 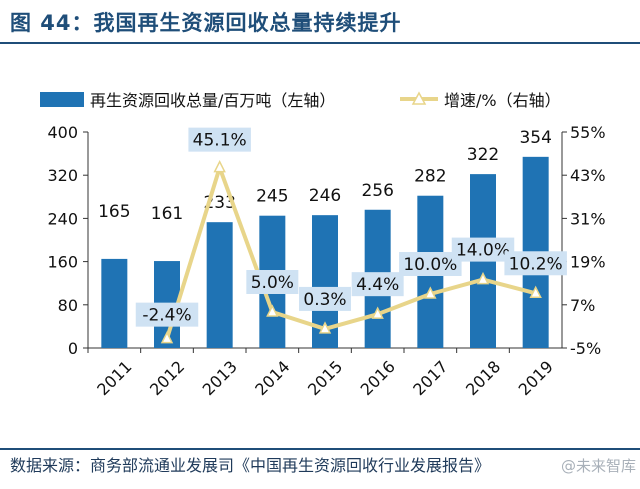 What do you see at coordinates (206, 23) in the screenshot?
I see `chart-title: 图 44：我国再生资源回收总量持续提升` at bounding box center [206, 23].